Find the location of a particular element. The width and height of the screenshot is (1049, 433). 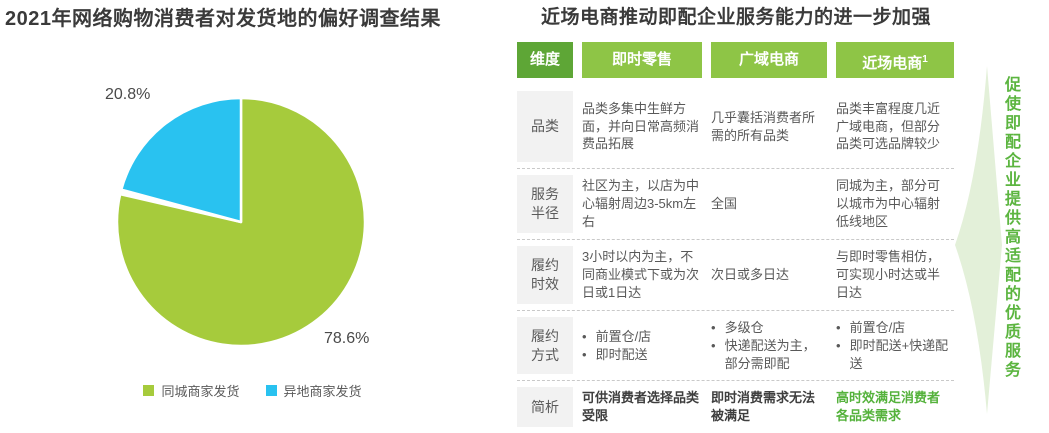

row-label-summary: 简析 is located at coordinates (545, 407).